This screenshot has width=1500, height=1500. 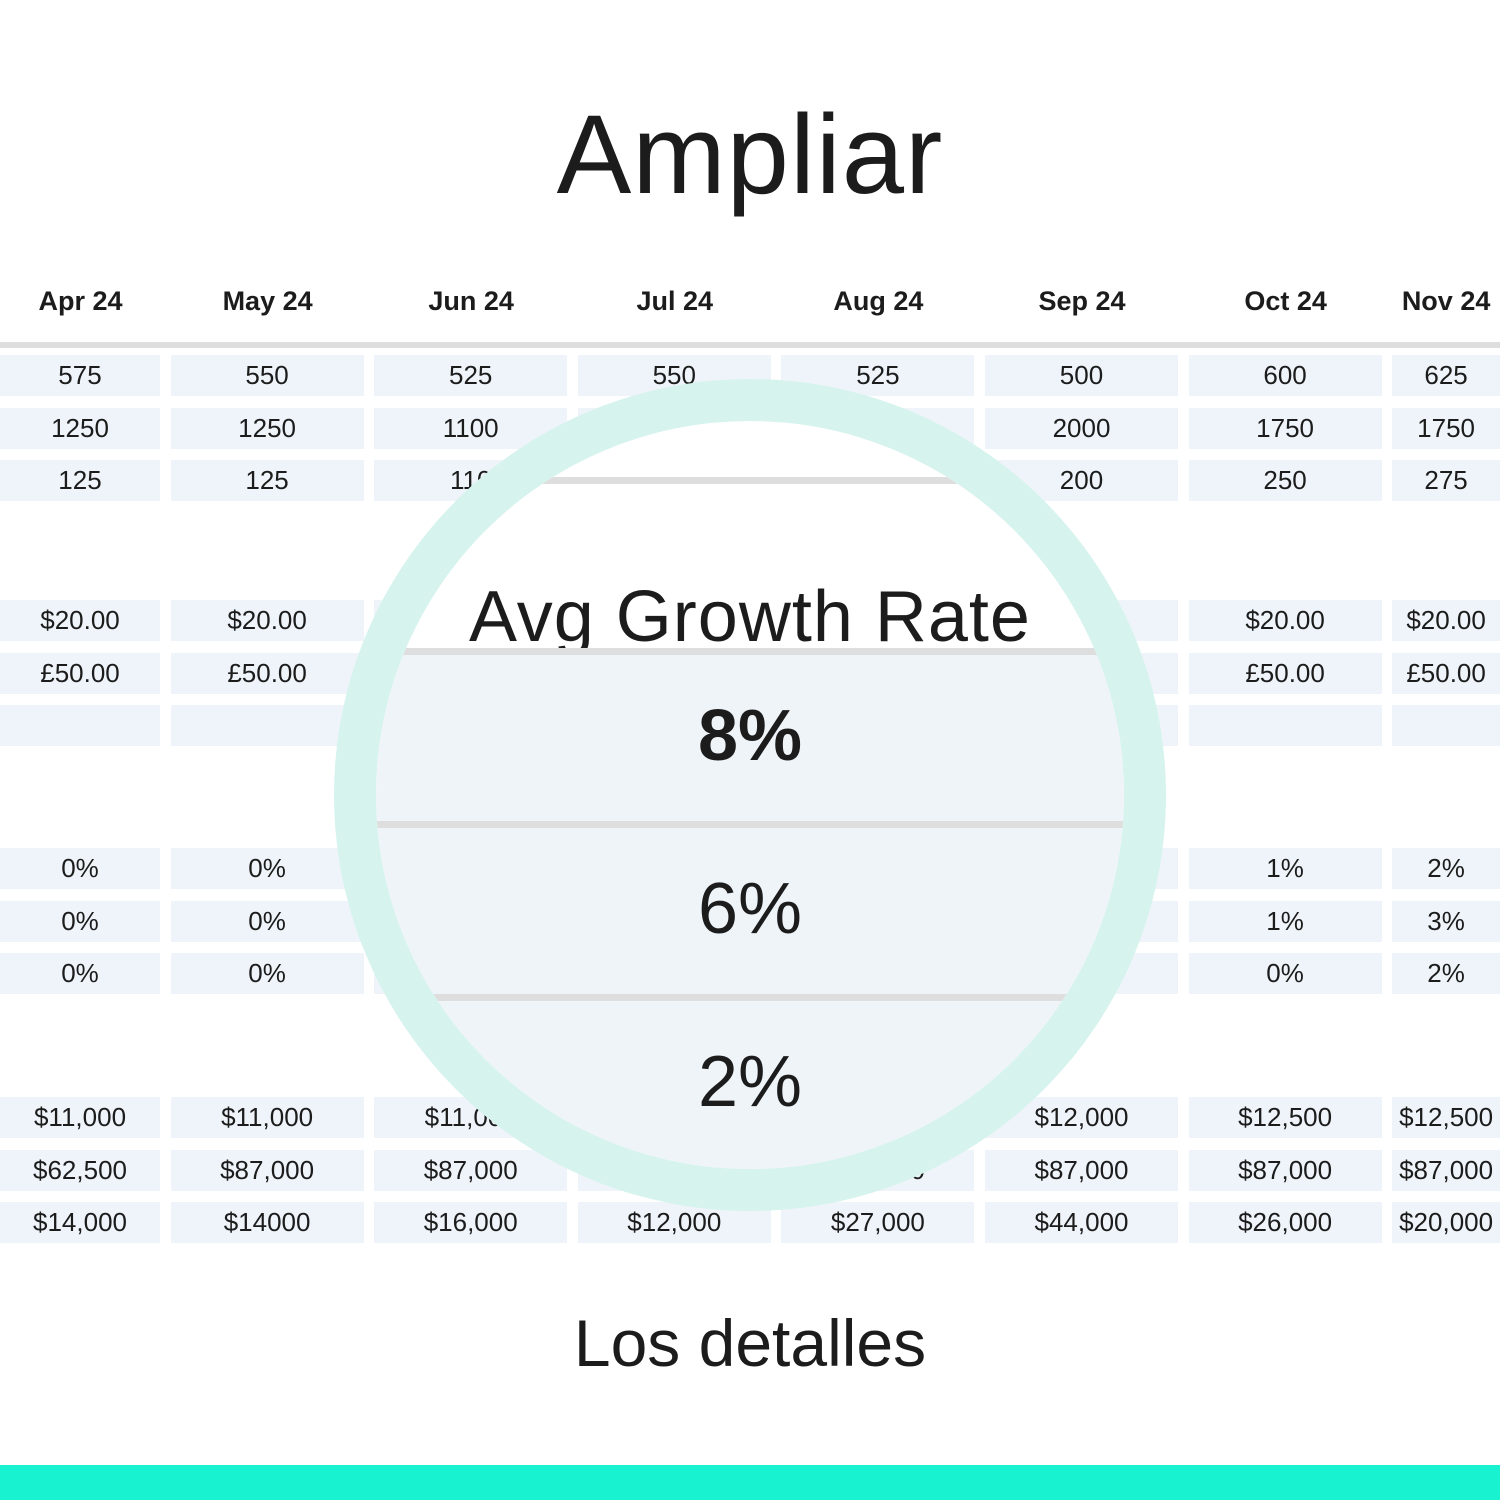 What do you see at coordinates (1446, 375) in the screenshot?
I see `table-cell: 625` at bounding box center [1446, 375].